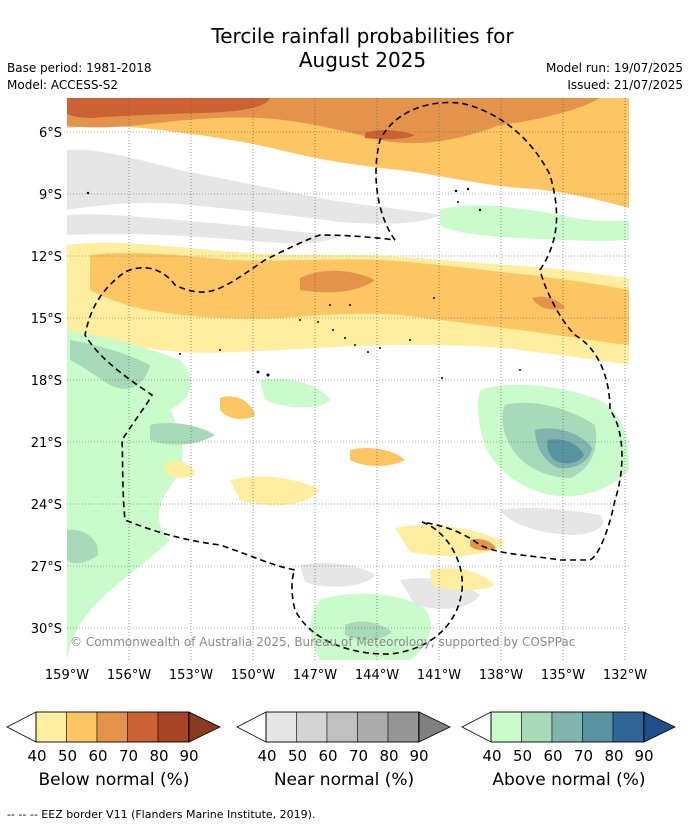  What do you see at coordinates (337, 575) in the screenshot?
I see `near-region-south-center` at bounding box center [337, 575].